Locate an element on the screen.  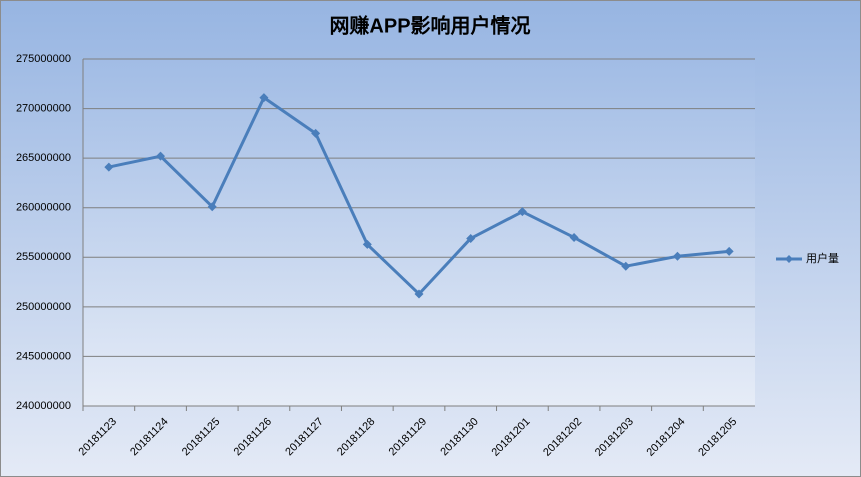
y-tick-label: 255000000 is located at coordinates (43, 257).